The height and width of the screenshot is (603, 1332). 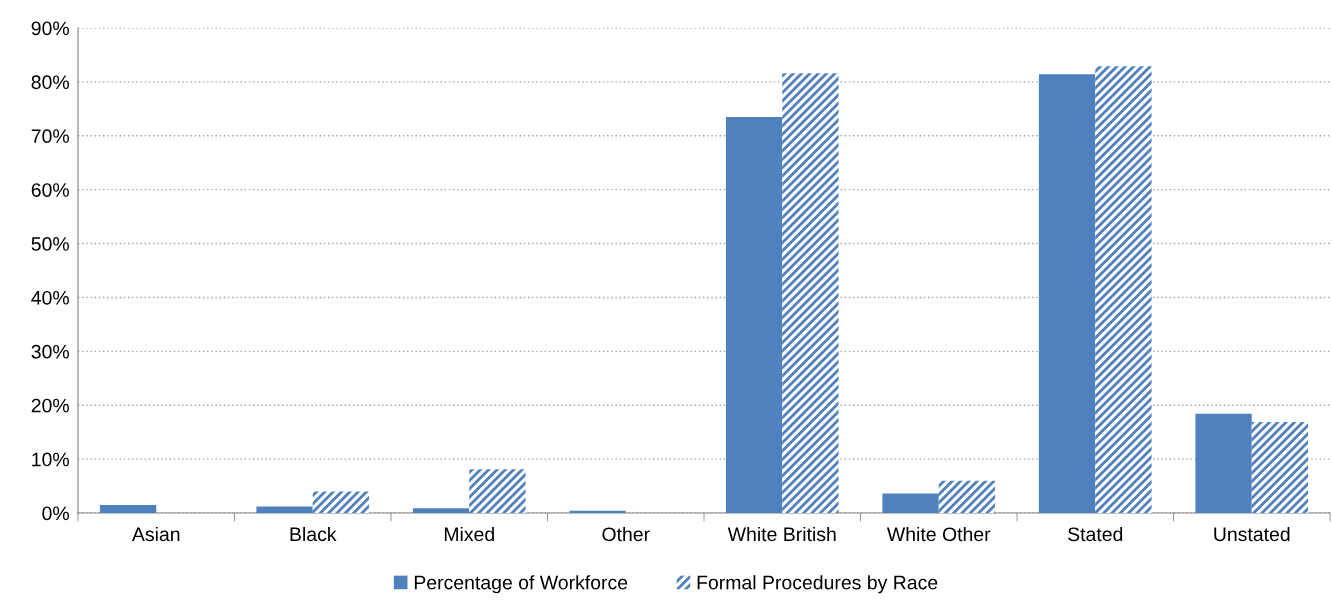 What do you see at coordinates (50, 297) in the screenshot?
I see `y-tick-label: 40%` at bounding box center [50, 297].